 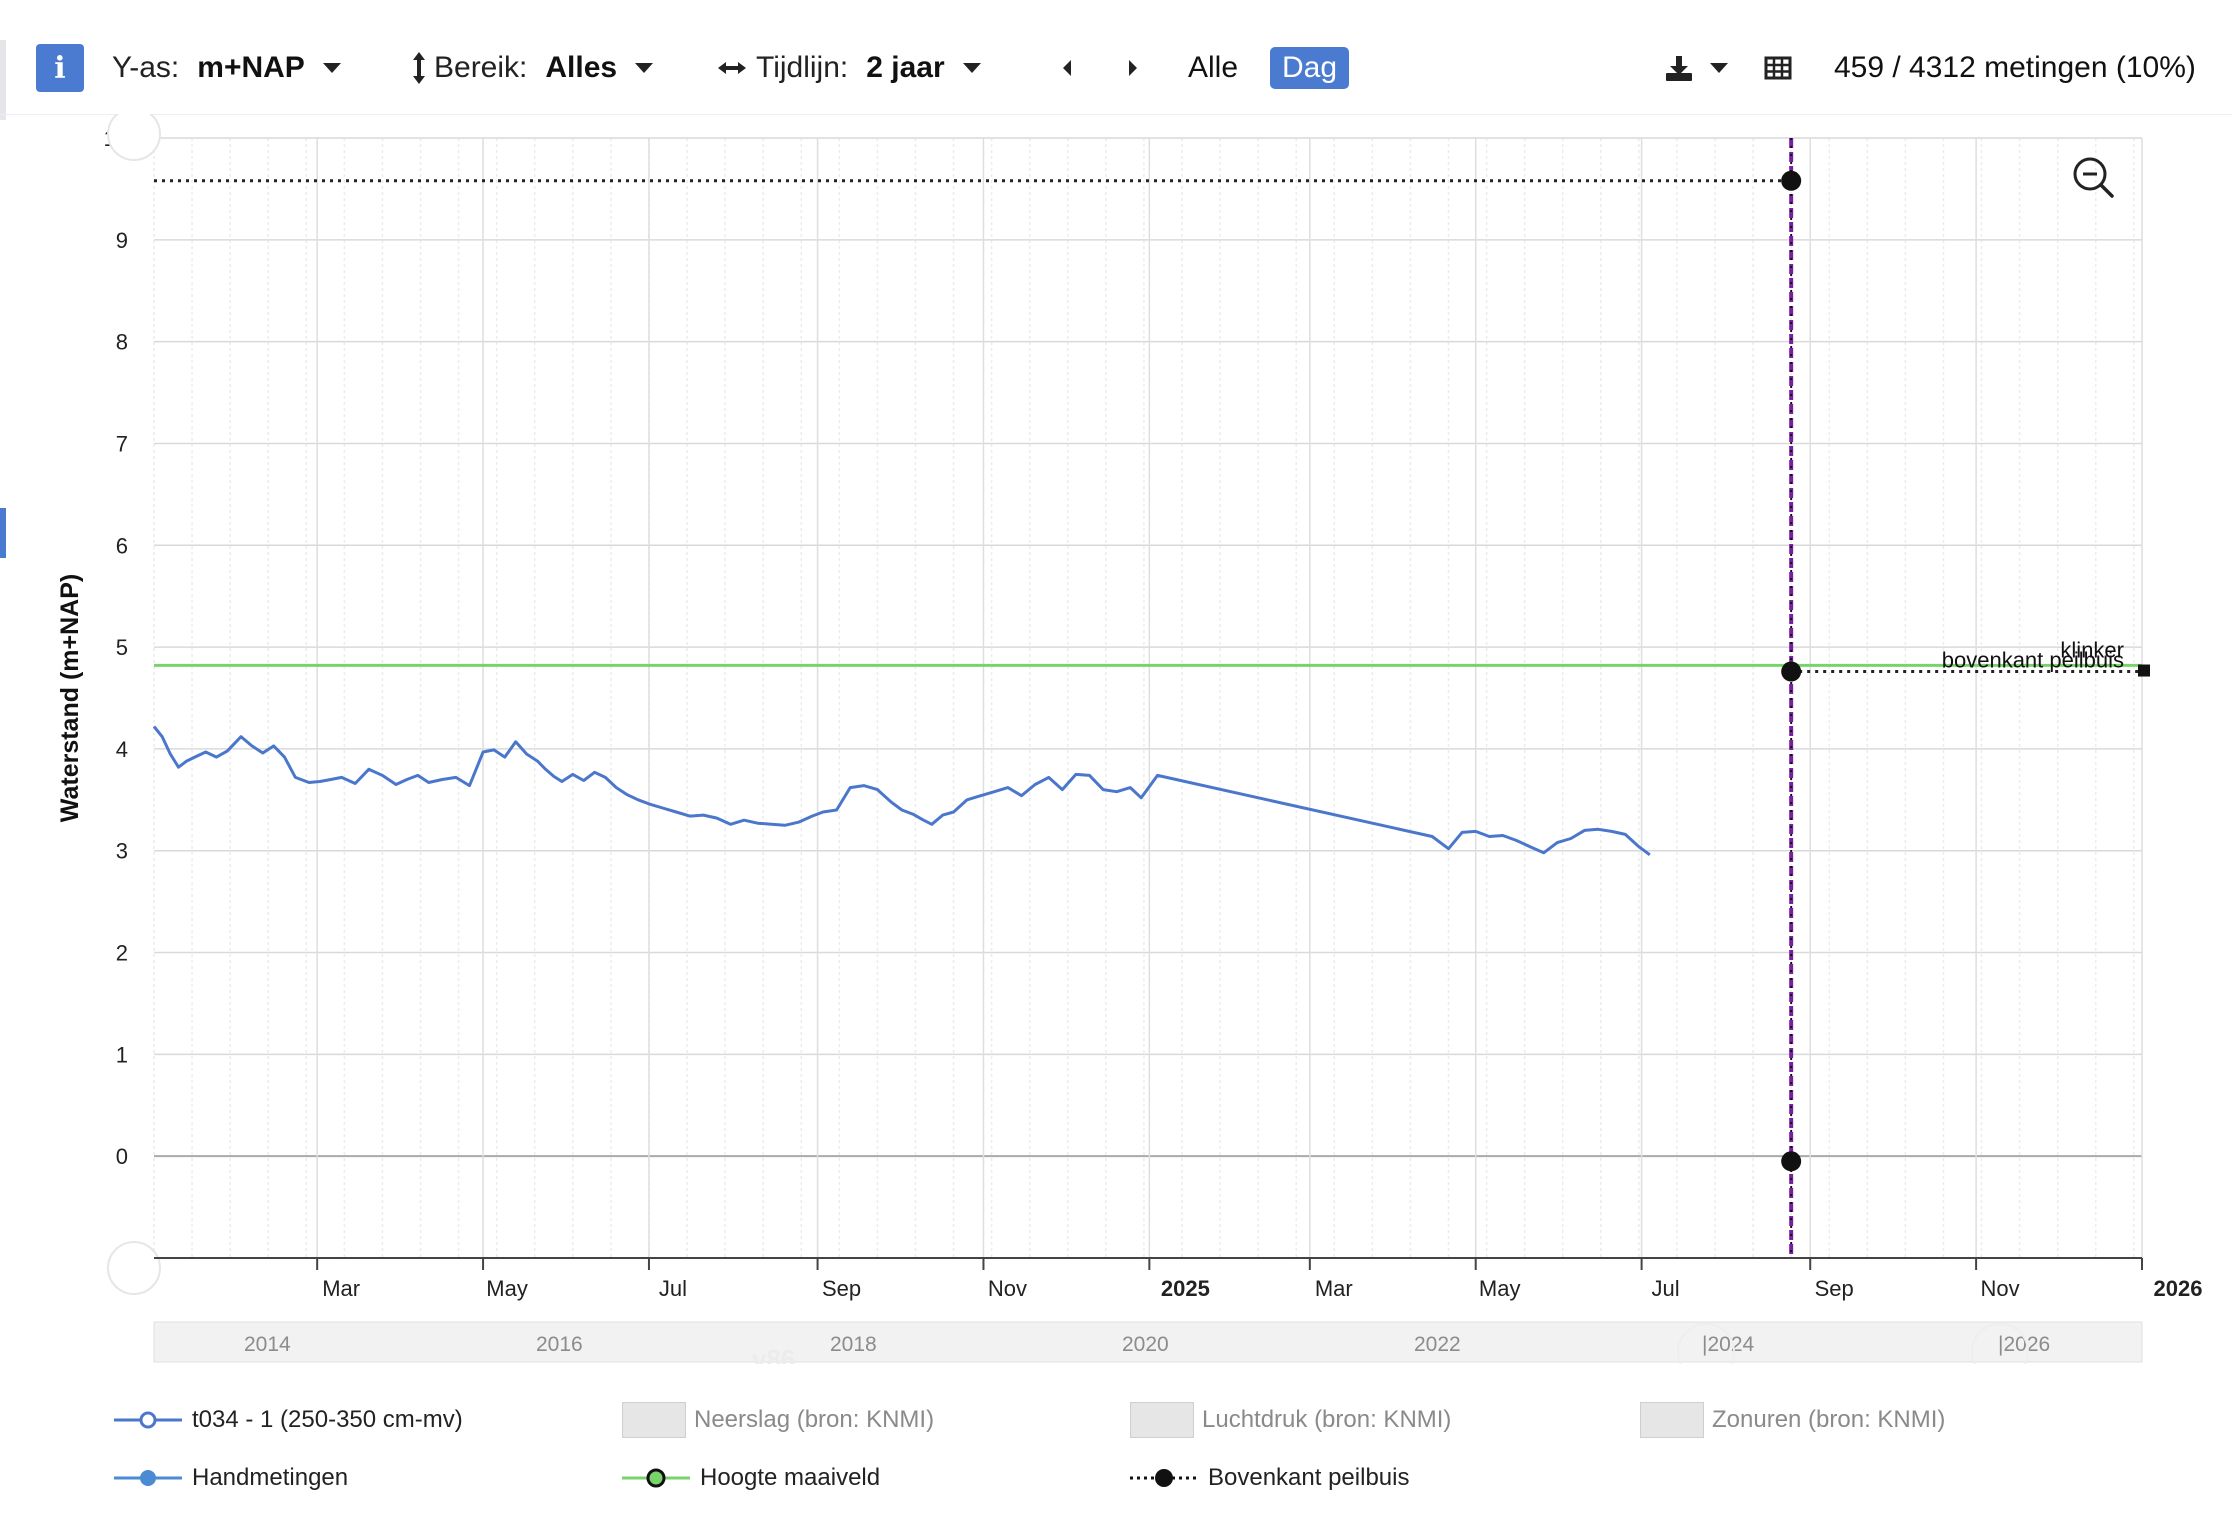 I want to click on download-icon, so click(x=1679, y=68).